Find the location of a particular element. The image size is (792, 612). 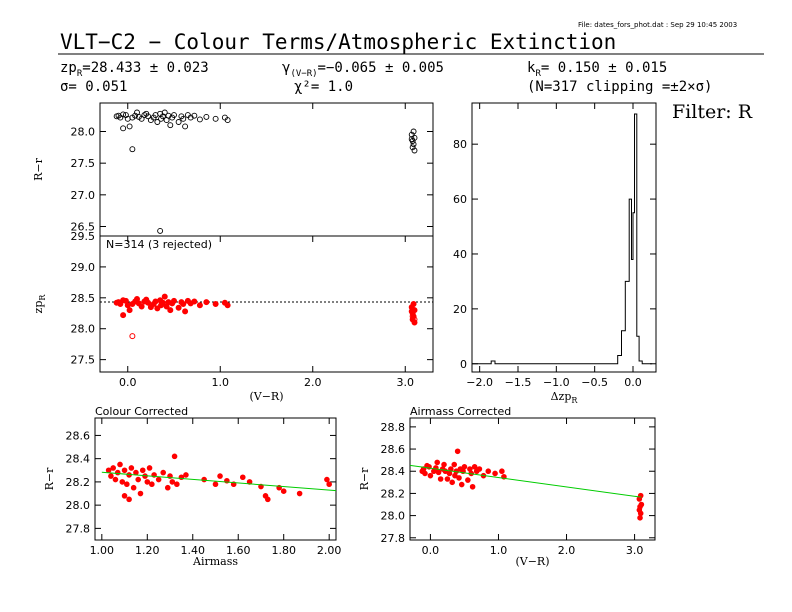

colour_corrected-ytick-label: 28.6 is located at coordinates (78, 435).